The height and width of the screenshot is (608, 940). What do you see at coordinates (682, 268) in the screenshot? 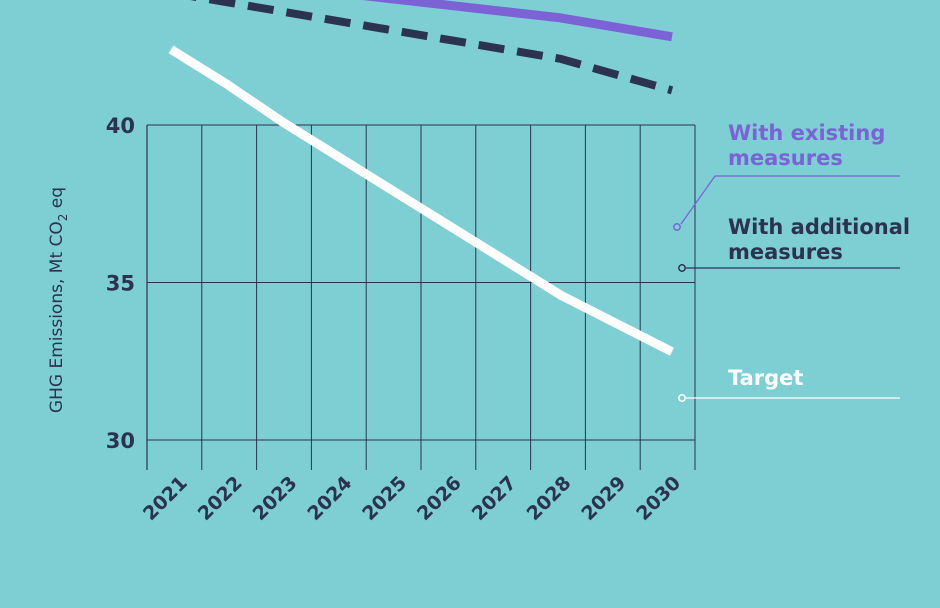
I see `legend-marker-with-additional-measures` at bounding box center [682, 268].